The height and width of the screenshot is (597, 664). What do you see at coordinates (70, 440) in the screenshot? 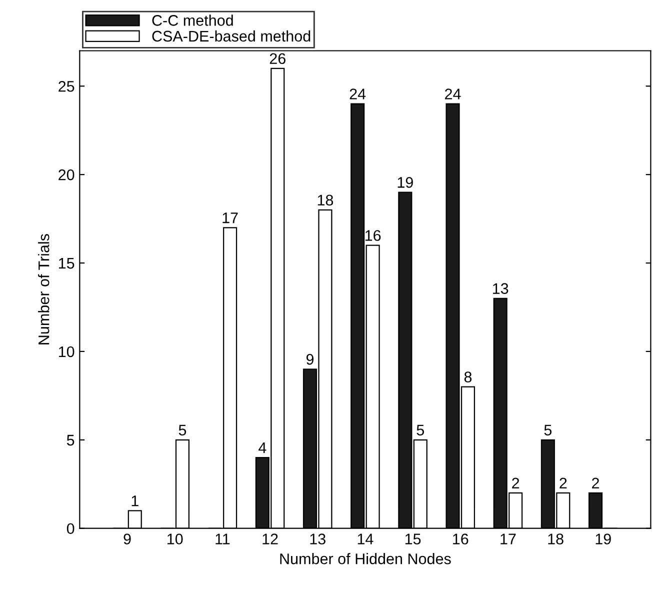
I see `y-tick-label: 5` at bounding box center [70, 440].